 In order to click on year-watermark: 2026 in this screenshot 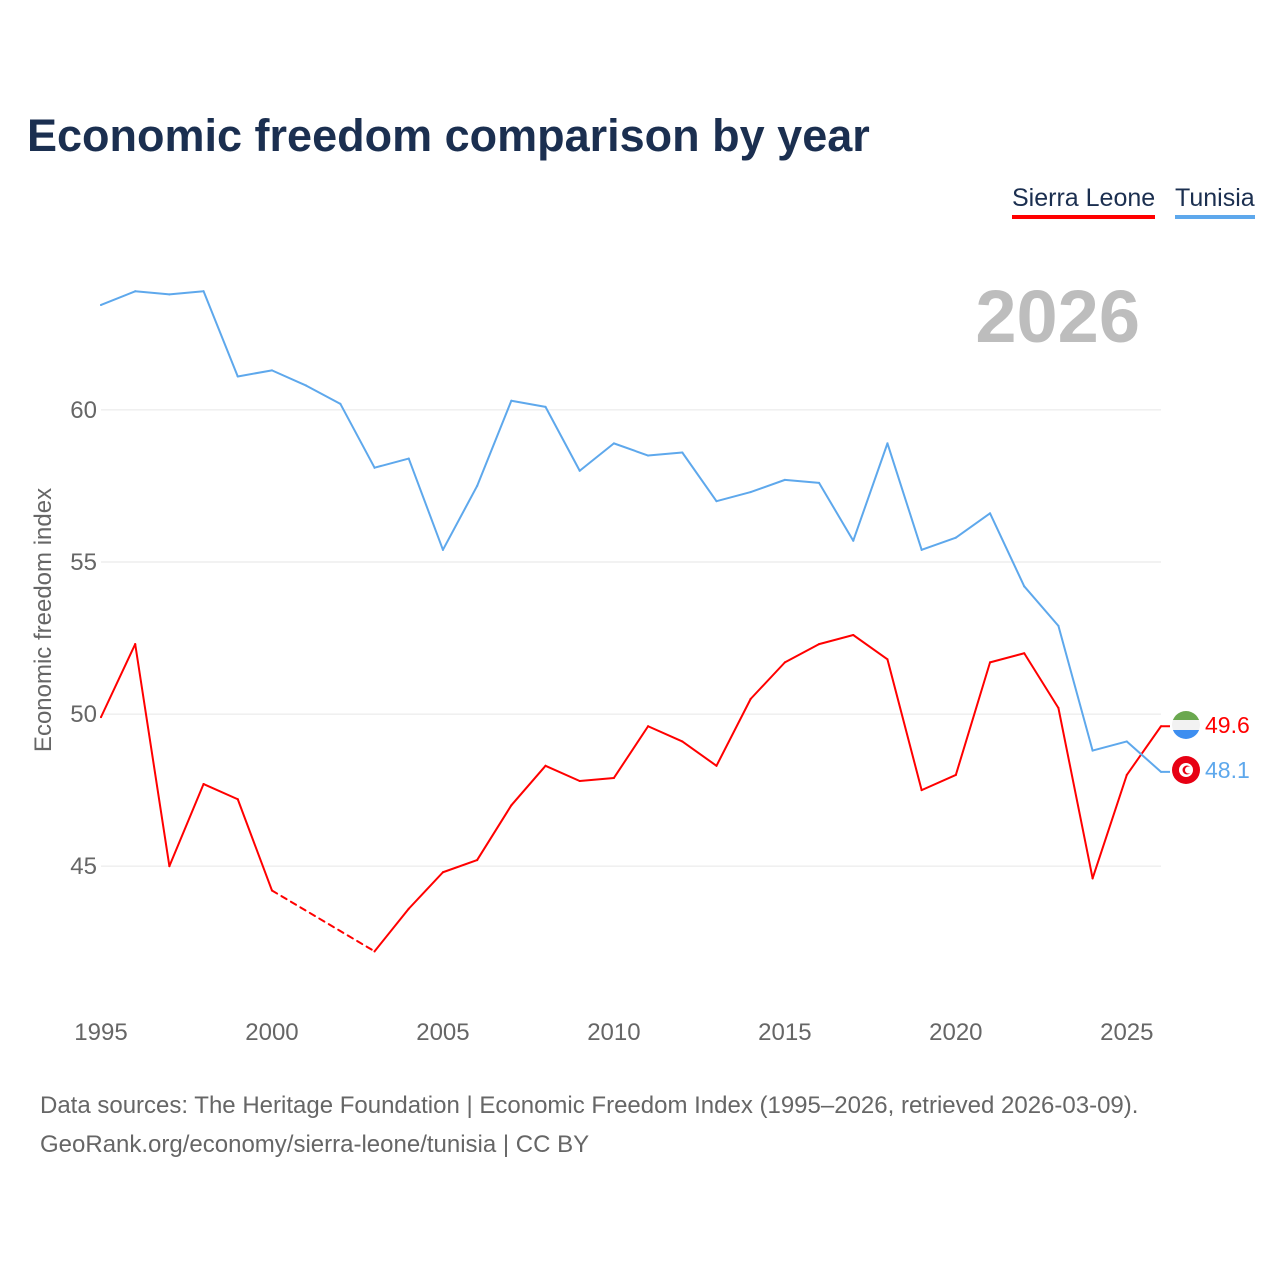, I will do `click(1057, 316)`.